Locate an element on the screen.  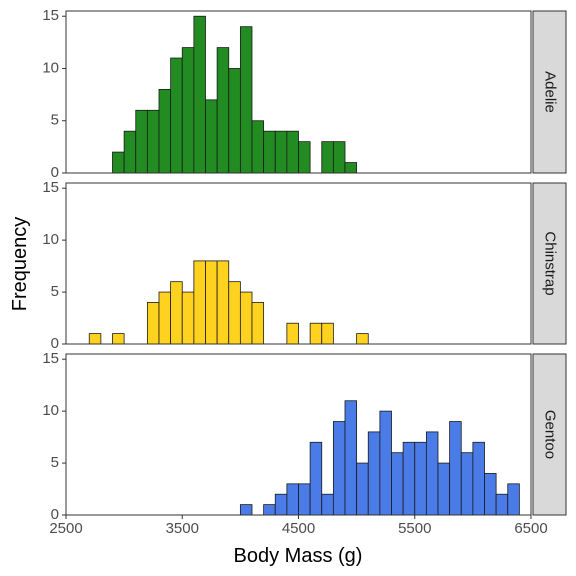
x-tick-label: 5500 is located at coordinates (414, 528).